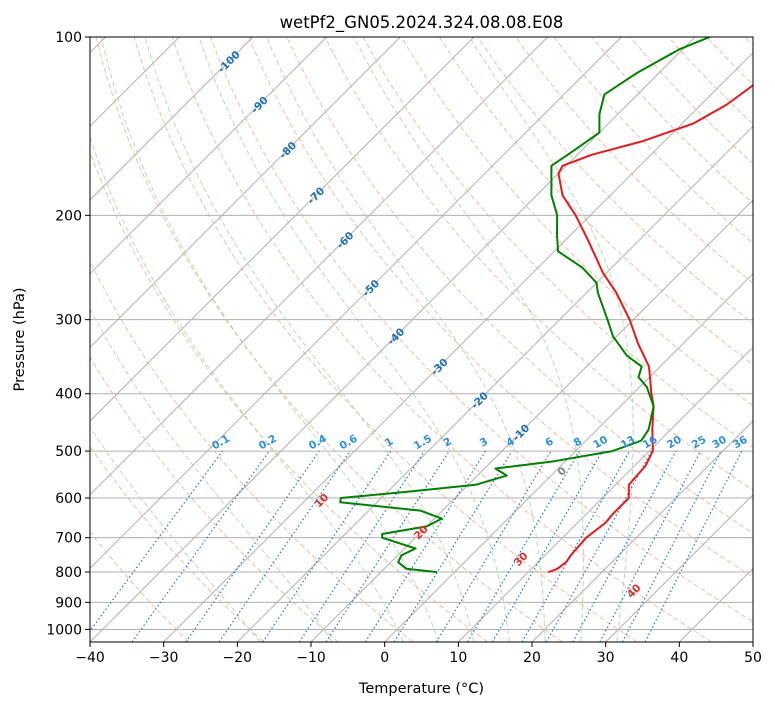 The image size is (775, 708). I want to click on y-tick-label: 700, so click(68, 539).